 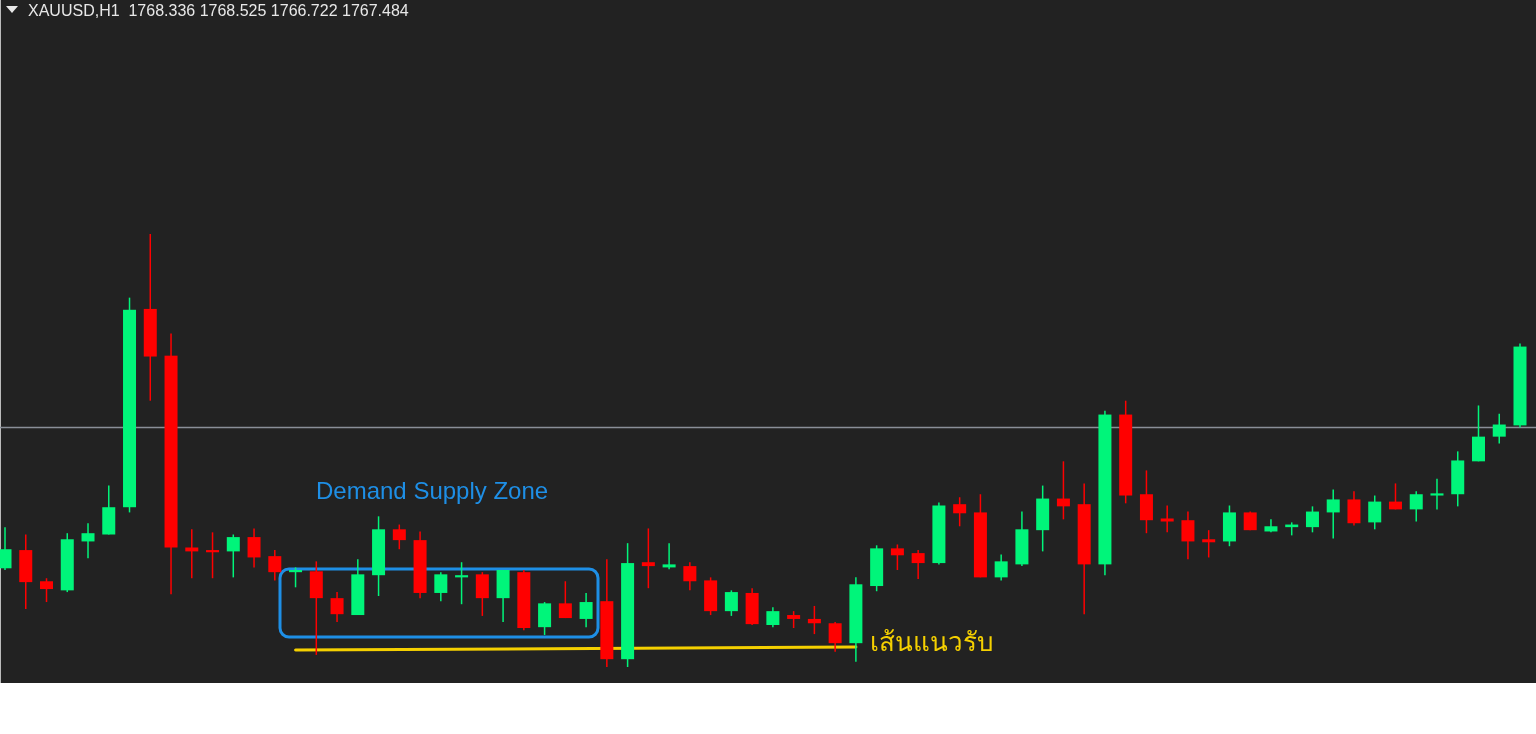 I want to click on annotation: Demand Supply Zone, so click(x=432, y=490).